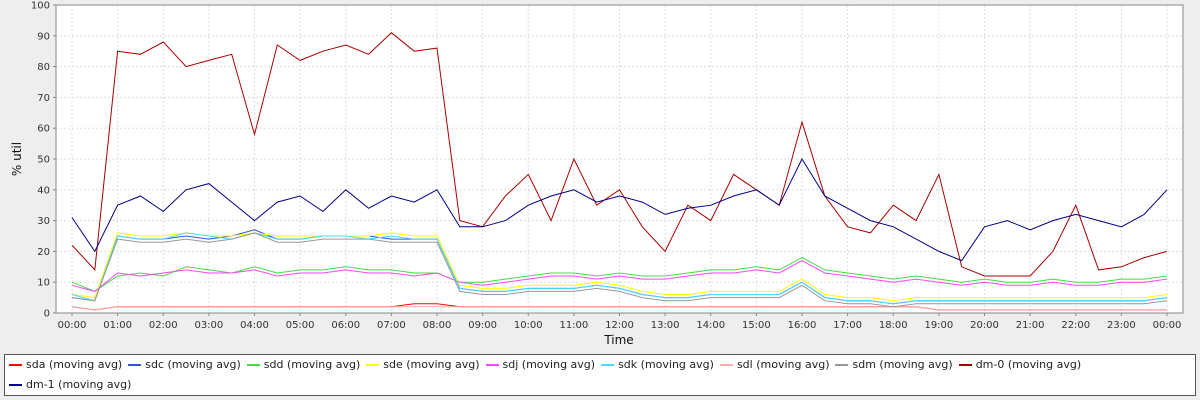  I want to click on legend-item: sdm (moving avg), so click(894, 365).